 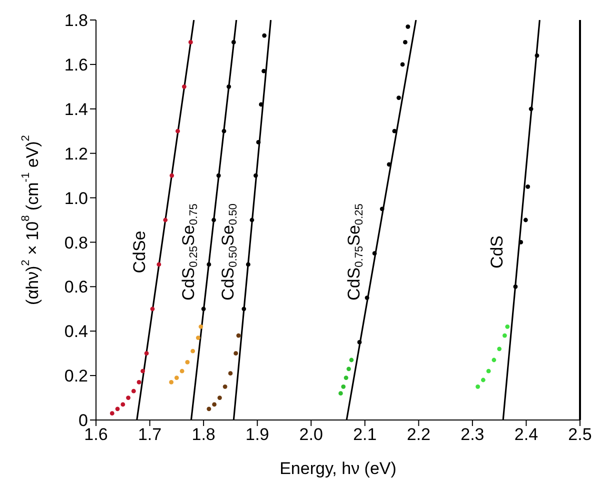 What do you see at coordinates (76, 376) in the screenshot?
I see `y-tick-label: 0.2` at bounding box center [76, 376].